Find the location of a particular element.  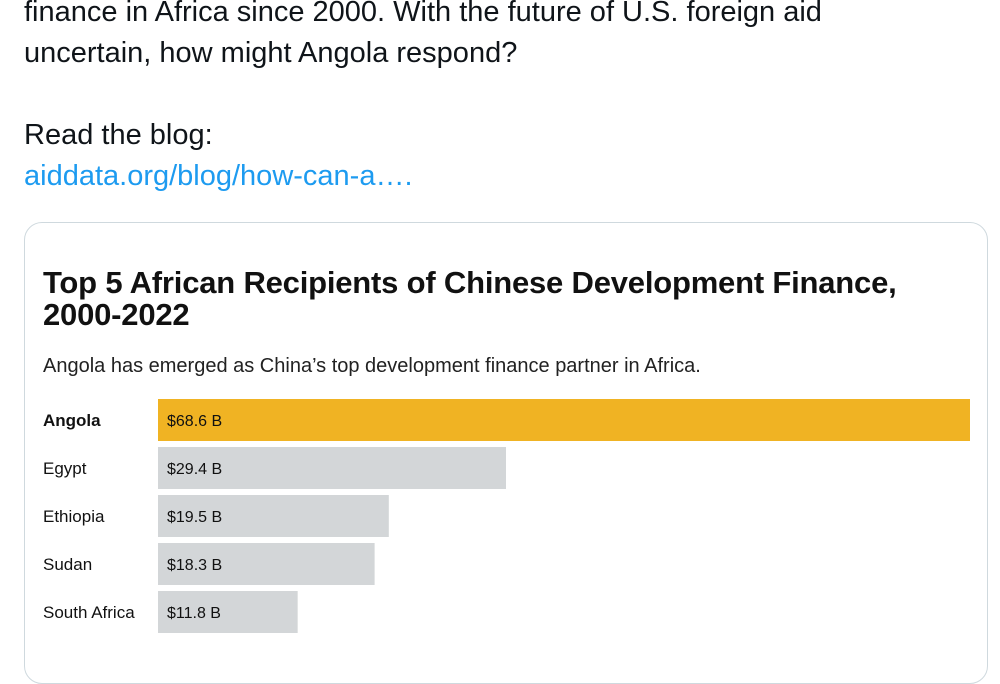

bar-row-angola: Angola $68.6 B is located at coordinates (506, 420).